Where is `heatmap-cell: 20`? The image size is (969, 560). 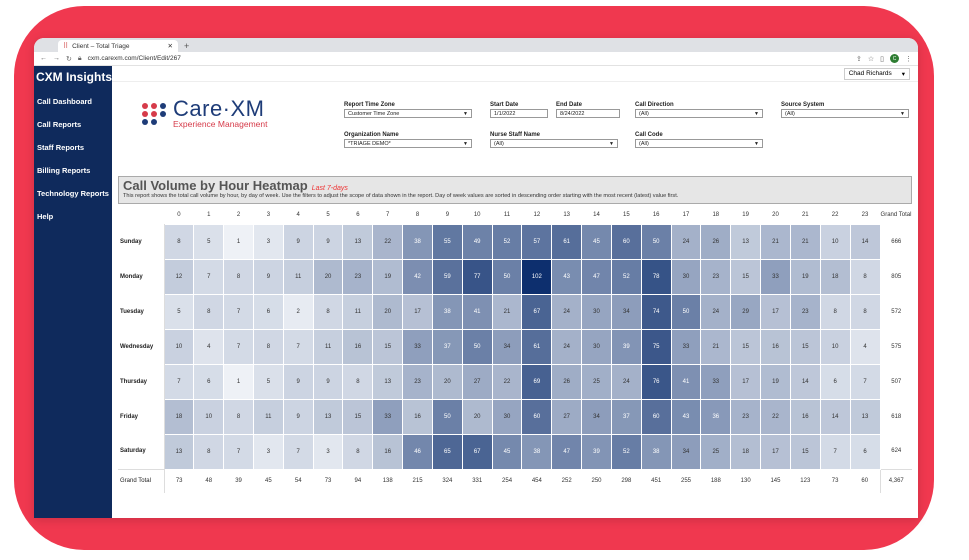
heatmap-cell: 20 is located at coordinates (388, 311).